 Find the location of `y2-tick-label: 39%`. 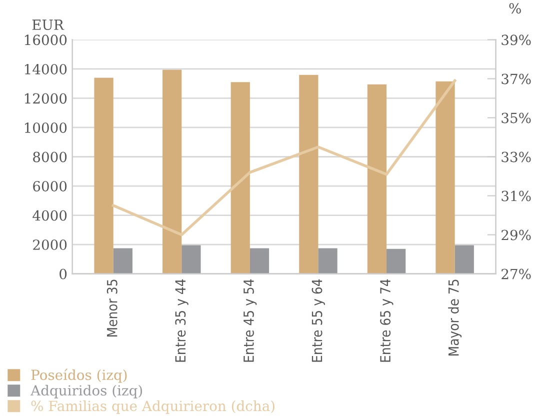

y2-tick-label: 39% is located at coordinates (516, 40).